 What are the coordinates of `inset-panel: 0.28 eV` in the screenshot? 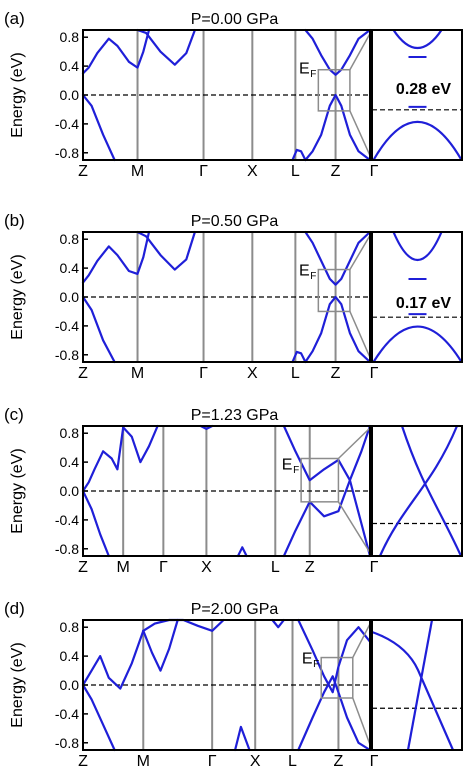 It's located at (417, 95).